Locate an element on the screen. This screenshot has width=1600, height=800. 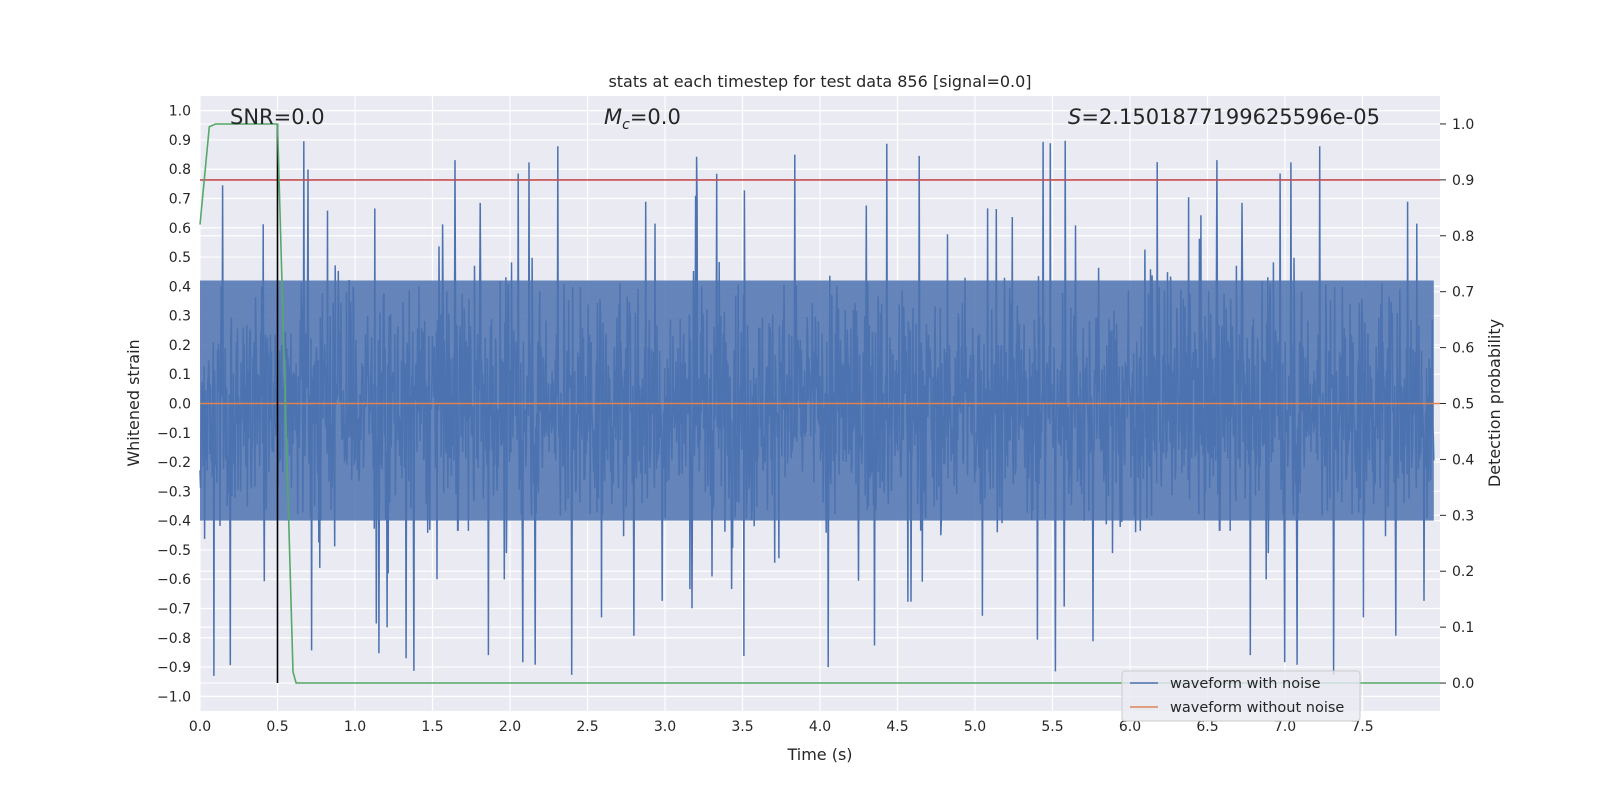
y-right-tick-label: 0.9 is located at coordinates (1463, 181).